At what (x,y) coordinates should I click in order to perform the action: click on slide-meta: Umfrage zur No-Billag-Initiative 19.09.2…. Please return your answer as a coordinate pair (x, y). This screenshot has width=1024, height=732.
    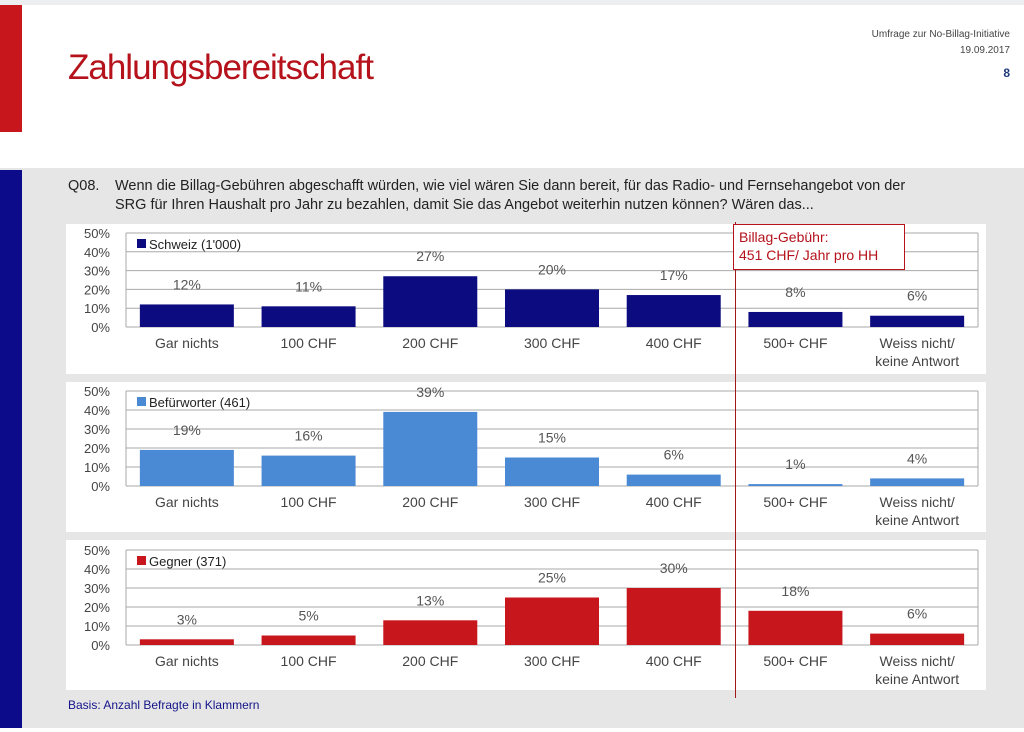
    Looking at the image, I should click on (941, 54).